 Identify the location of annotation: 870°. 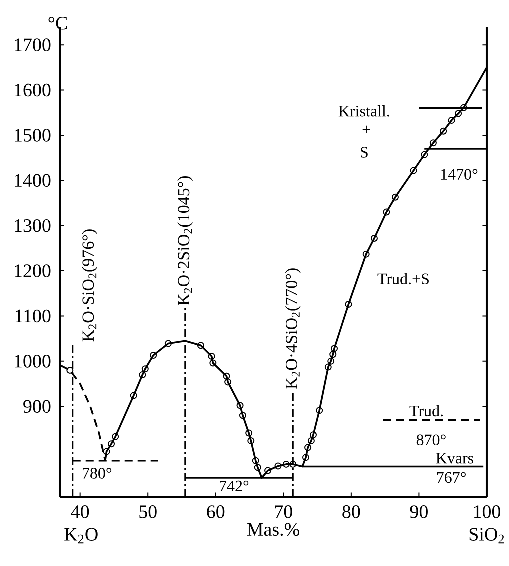
(431, 440).